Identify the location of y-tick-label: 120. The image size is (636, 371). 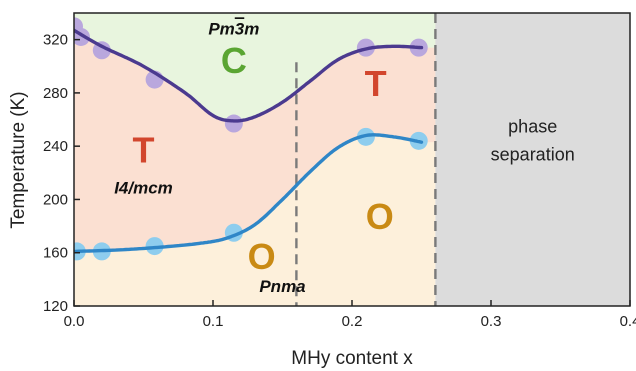
(55, 306).